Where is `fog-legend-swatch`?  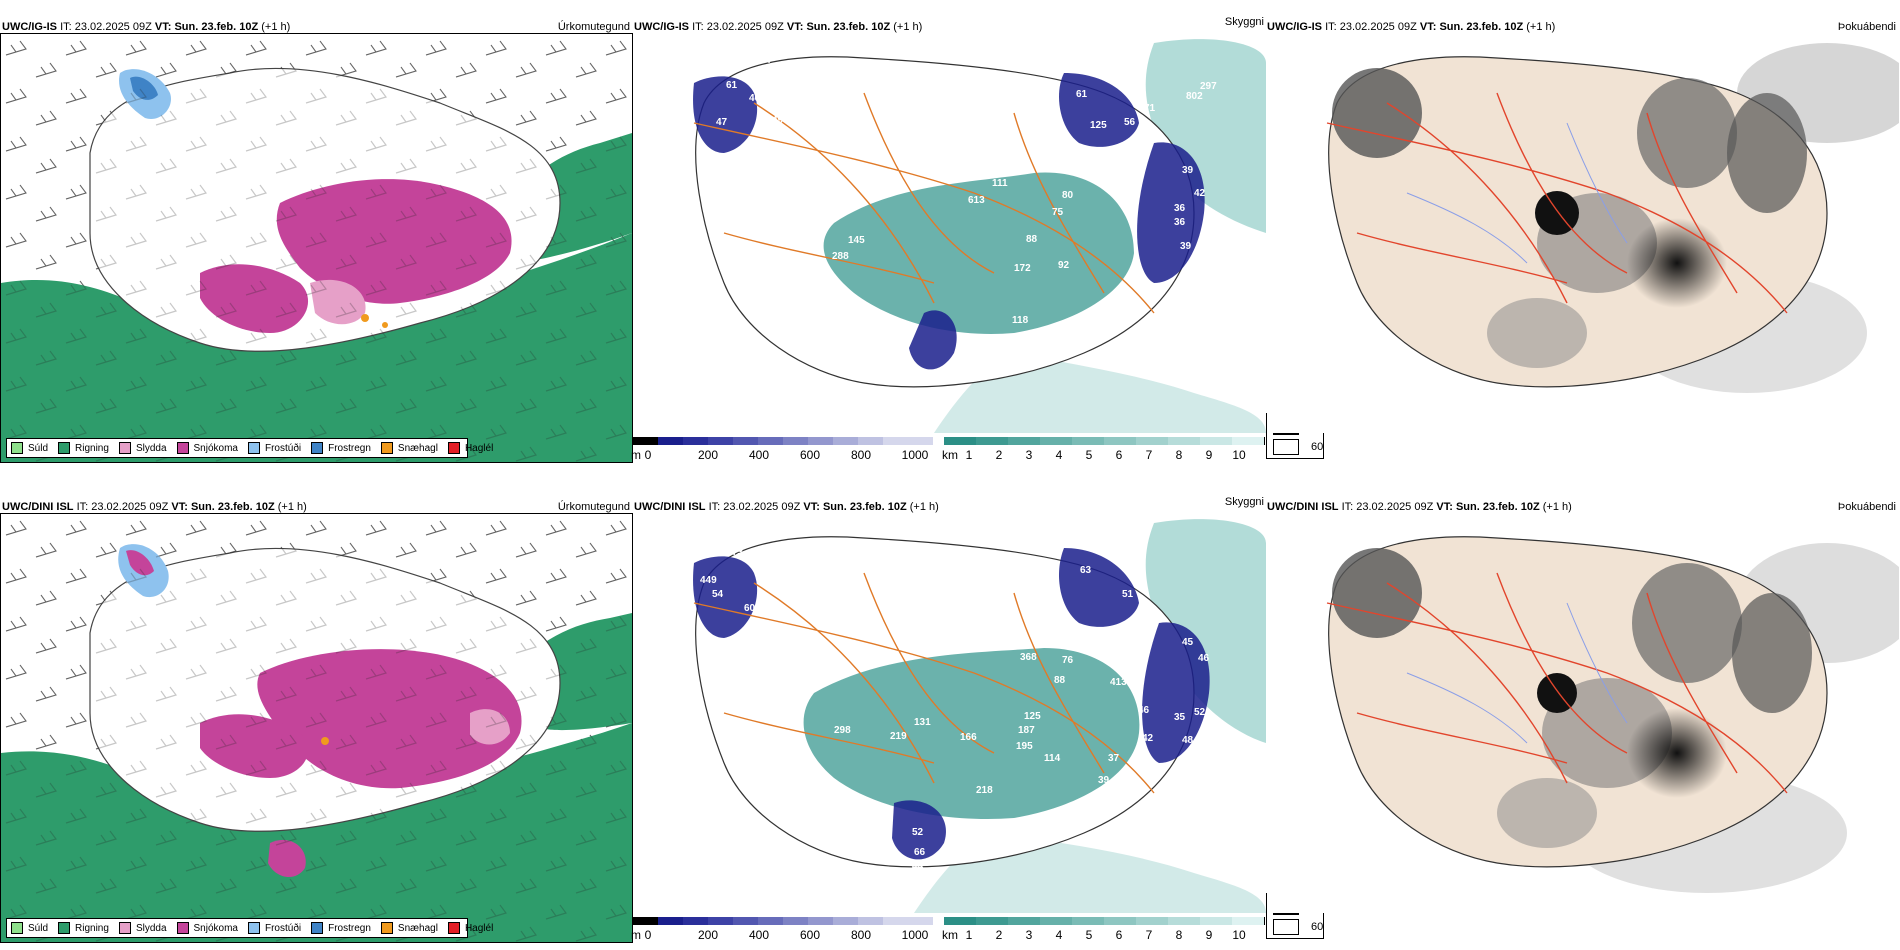
fog-legend-swatch is located at coordinates (1286, 447).